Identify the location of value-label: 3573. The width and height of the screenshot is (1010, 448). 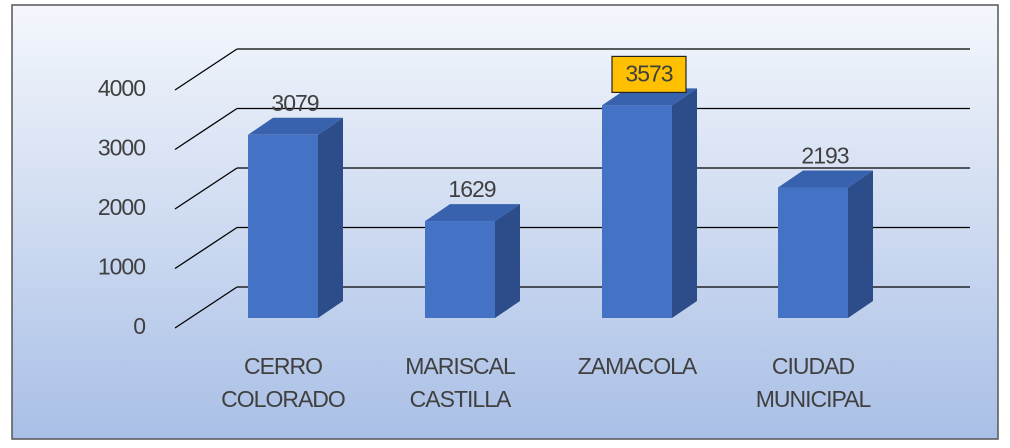
(648, 73).